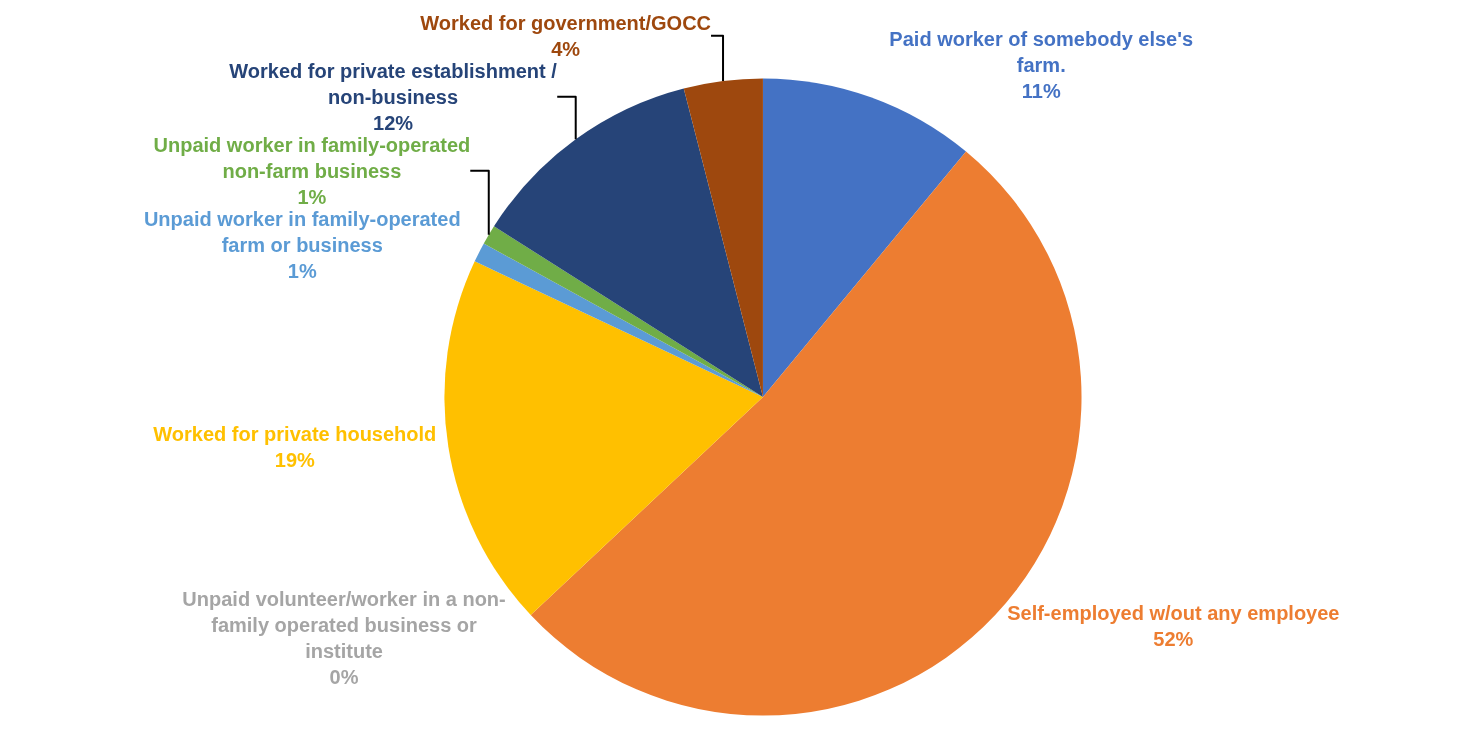 The image size is (1468, 742). Describe the element at coordinates (566, 22) in the screenshot. I see `slice-label: Worked for government/GOCC` at that location.